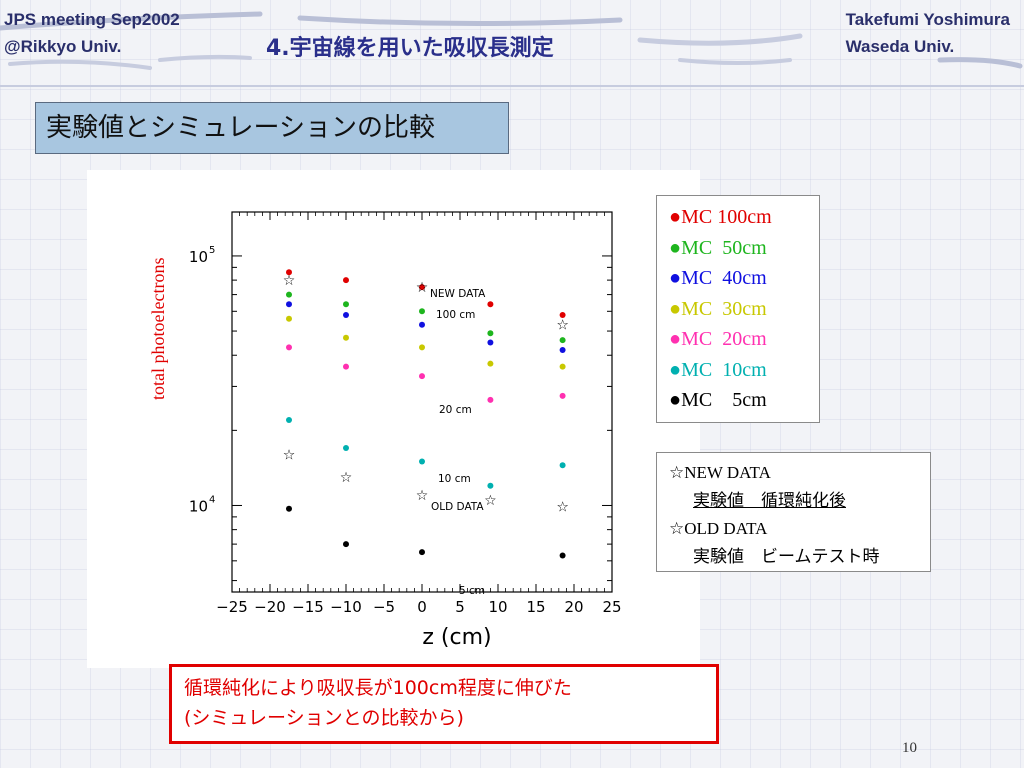 The width and height of the screenshot is (1024, 768). I want to click on header-right: Takefumi Yoshimura Waseda Univ., so click(928, 33).